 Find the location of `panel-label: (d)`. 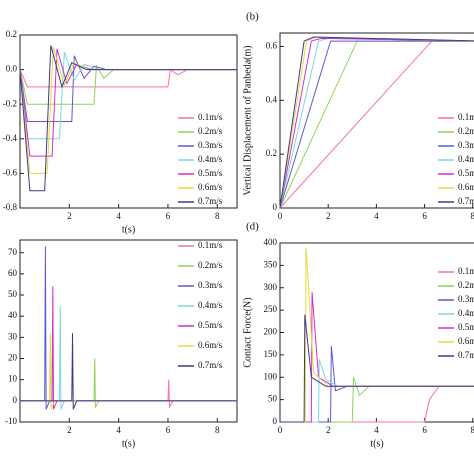

panel-label: (d) is located at coordinates (252, 227).